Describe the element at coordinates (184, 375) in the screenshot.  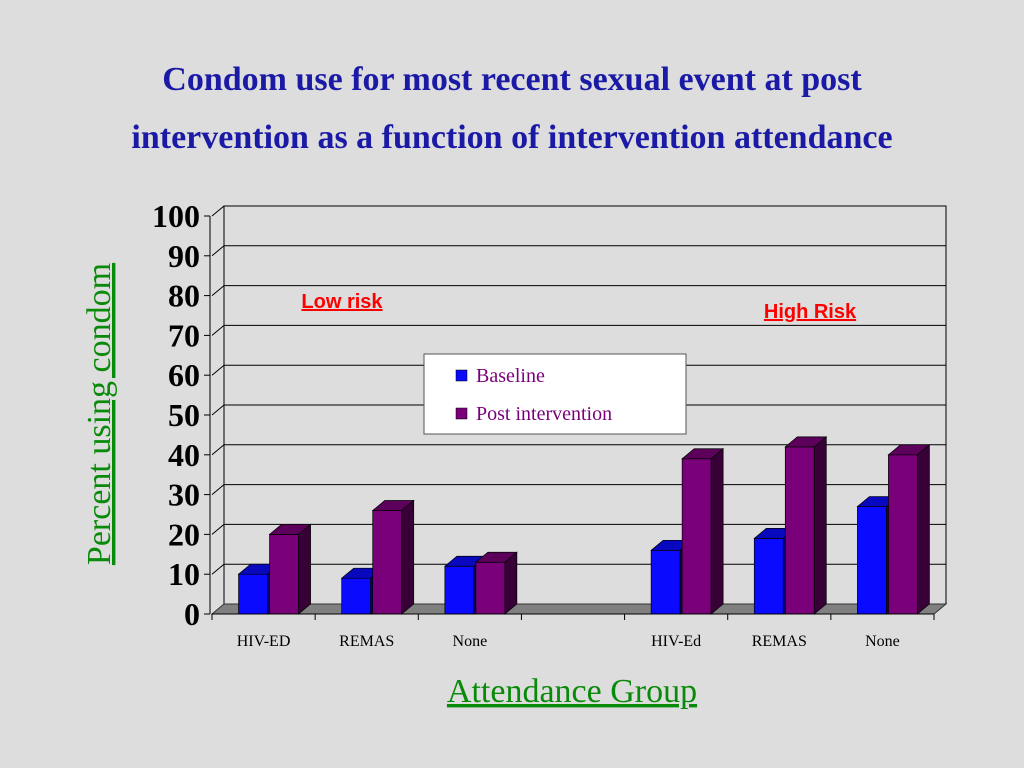
I see `y-tick-label: 60` at that location.